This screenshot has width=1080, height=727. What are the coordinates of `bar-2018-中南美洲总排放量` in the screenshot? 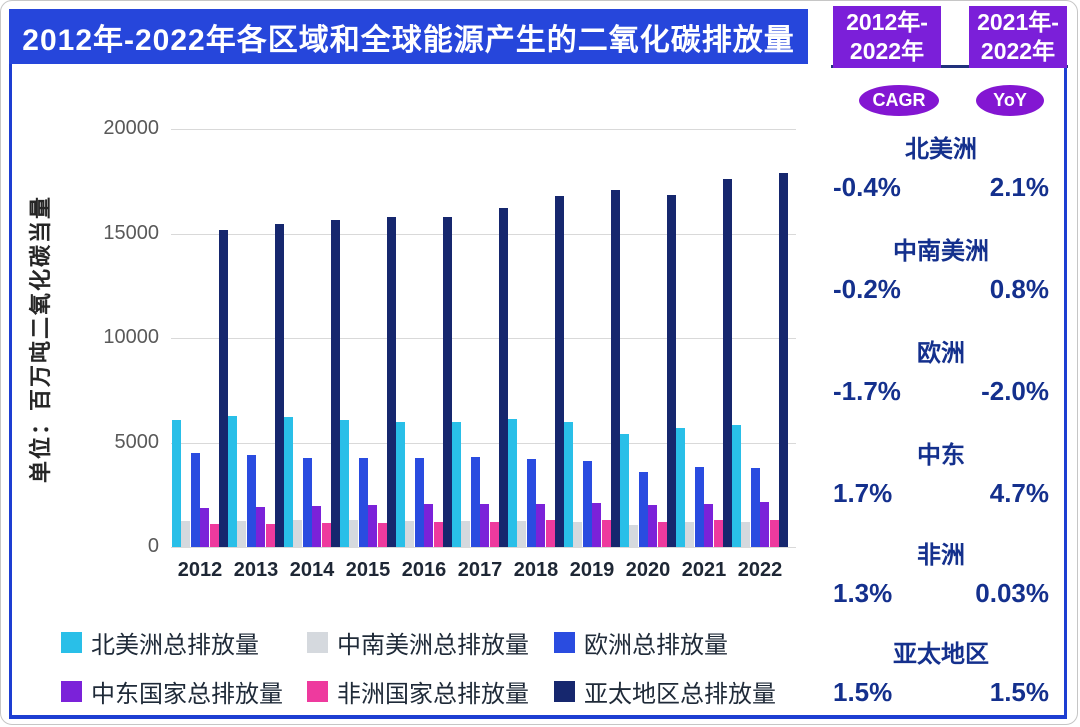 It's located at (521, 534).